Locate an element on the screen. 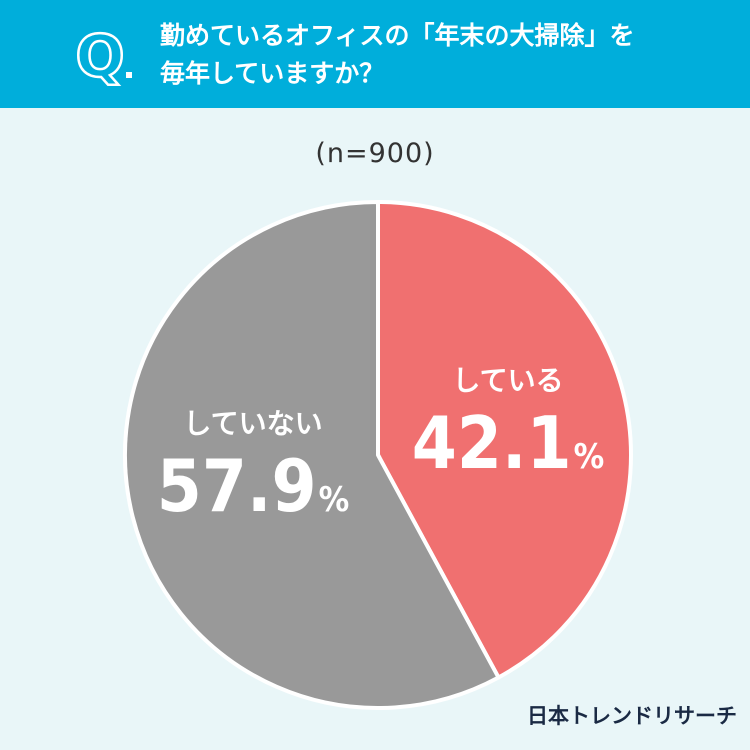  q-letter: Q is located at coordinates (99, 55).